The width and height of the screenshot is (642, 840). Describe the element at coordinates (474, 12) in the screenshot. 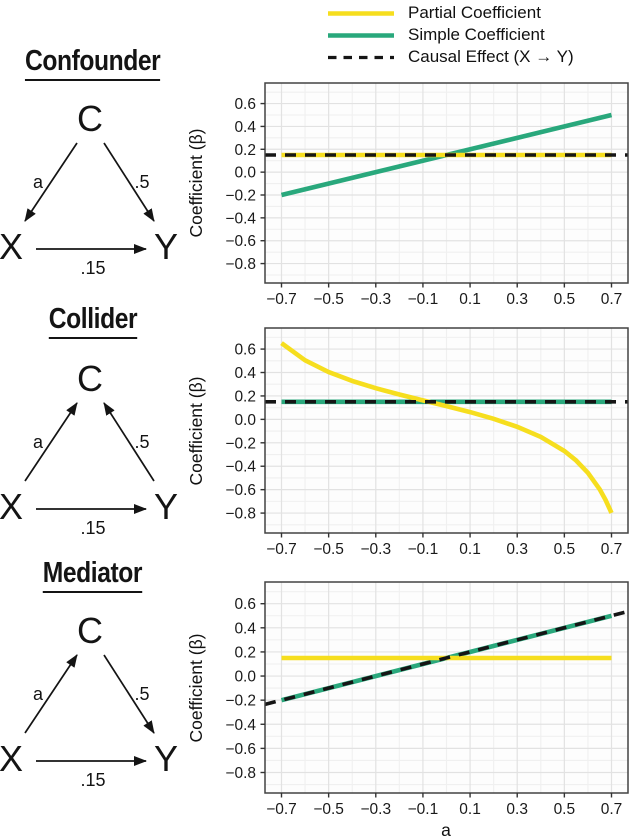

I see `legend-label-partial: Partial Coefficient` at that location.